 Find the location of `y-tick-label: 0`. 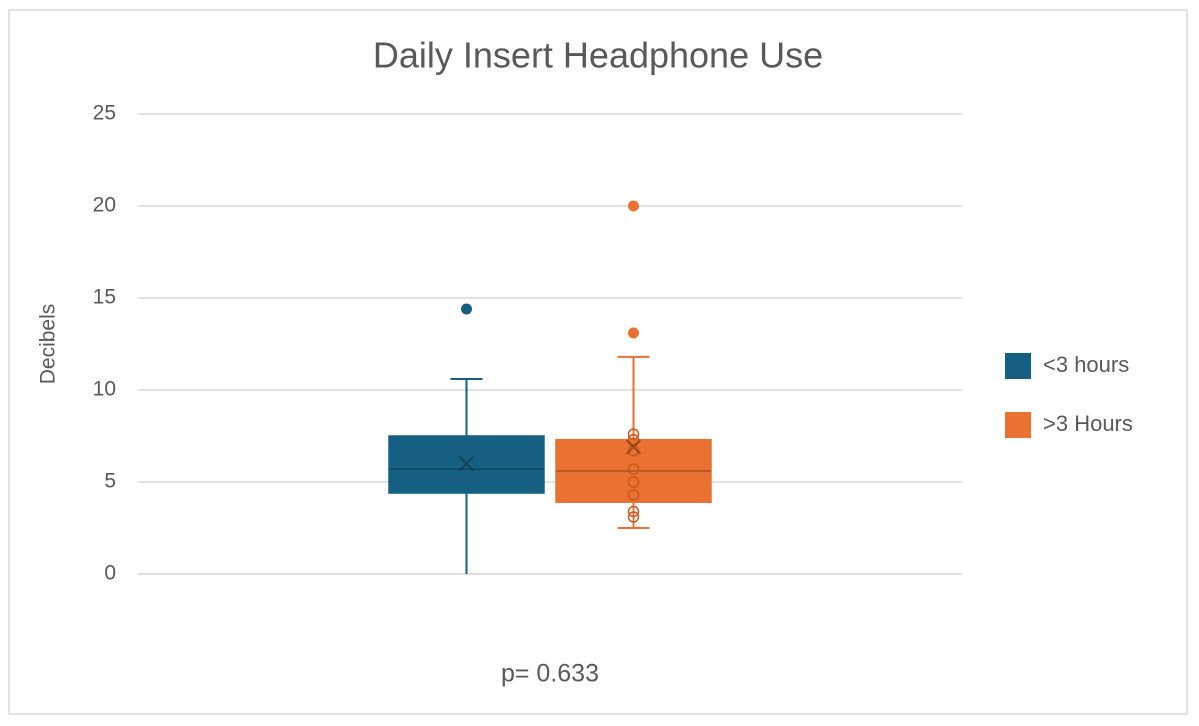

y-tick-label: 0 is located at coordinates (110, 573).